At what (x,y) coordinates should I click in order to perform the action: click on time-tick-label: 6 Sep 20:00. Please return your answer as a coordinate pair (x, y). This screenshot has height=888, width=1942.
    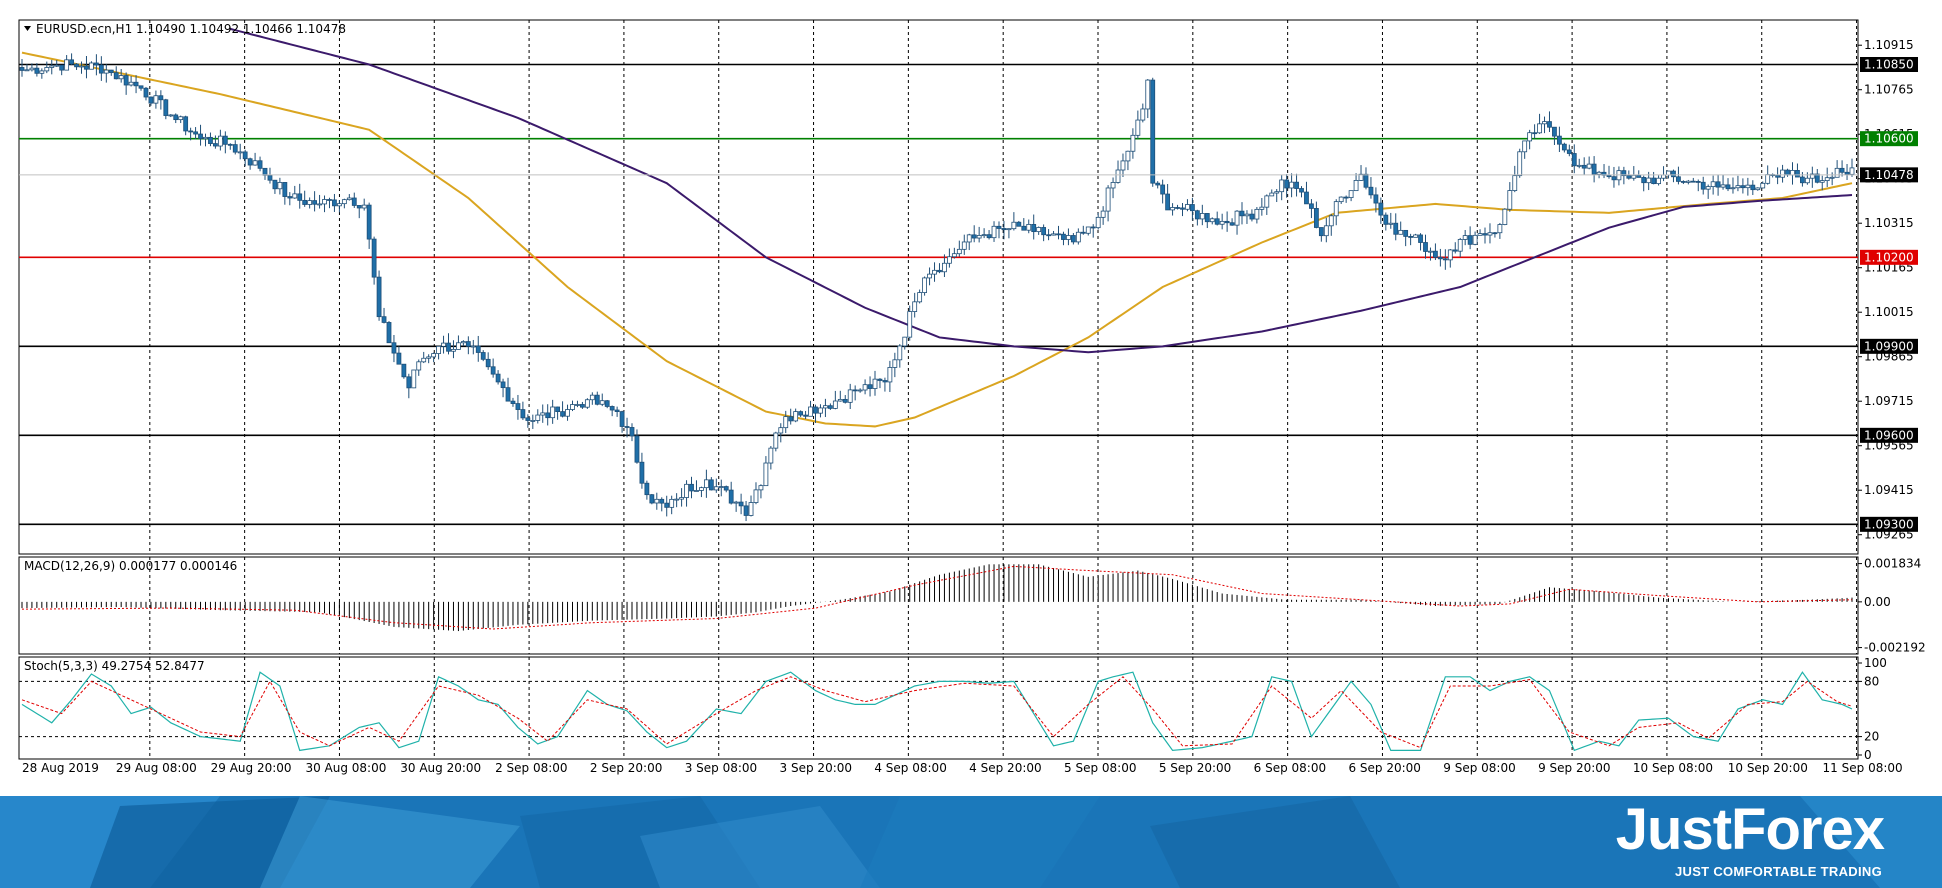
    Looking at the image, I should click on (1384, 768).